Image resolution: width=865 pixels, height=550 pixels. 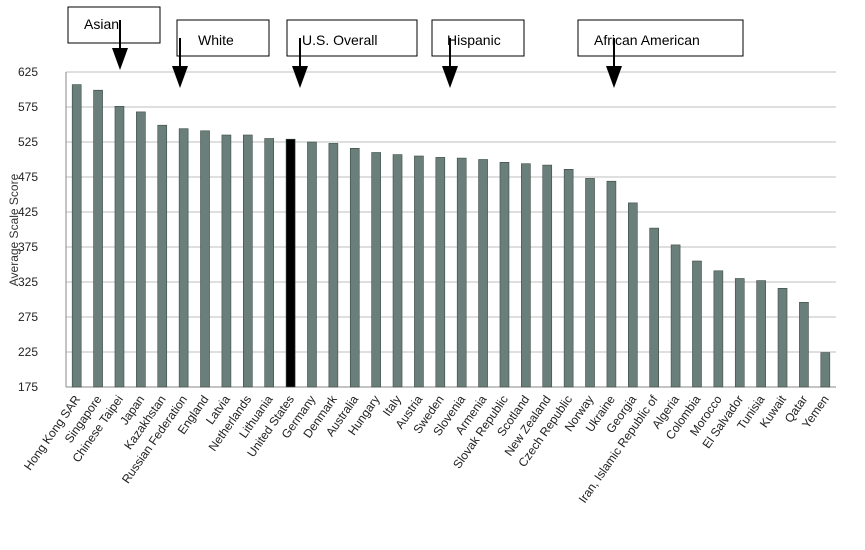 What do you see at coordinates (739, 333) in the screenshot?
I see `bar-el-salvador` at bounding box center [739, 333].